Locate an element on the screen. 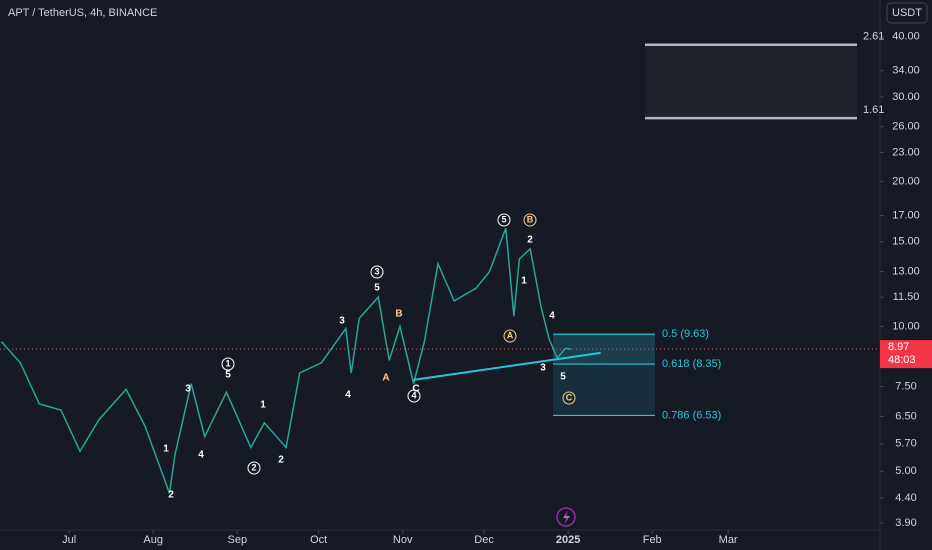  y-tick-label: 5.00 is located at coordinates (905, 471).